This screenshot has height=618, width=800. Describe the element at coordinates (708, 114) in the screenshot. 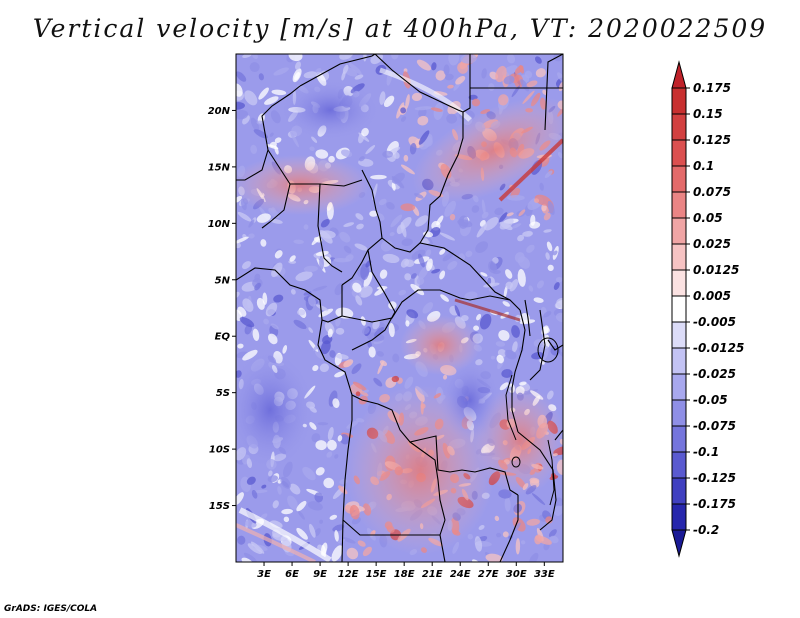

I see `colorbar-label: 0.15` at that location.